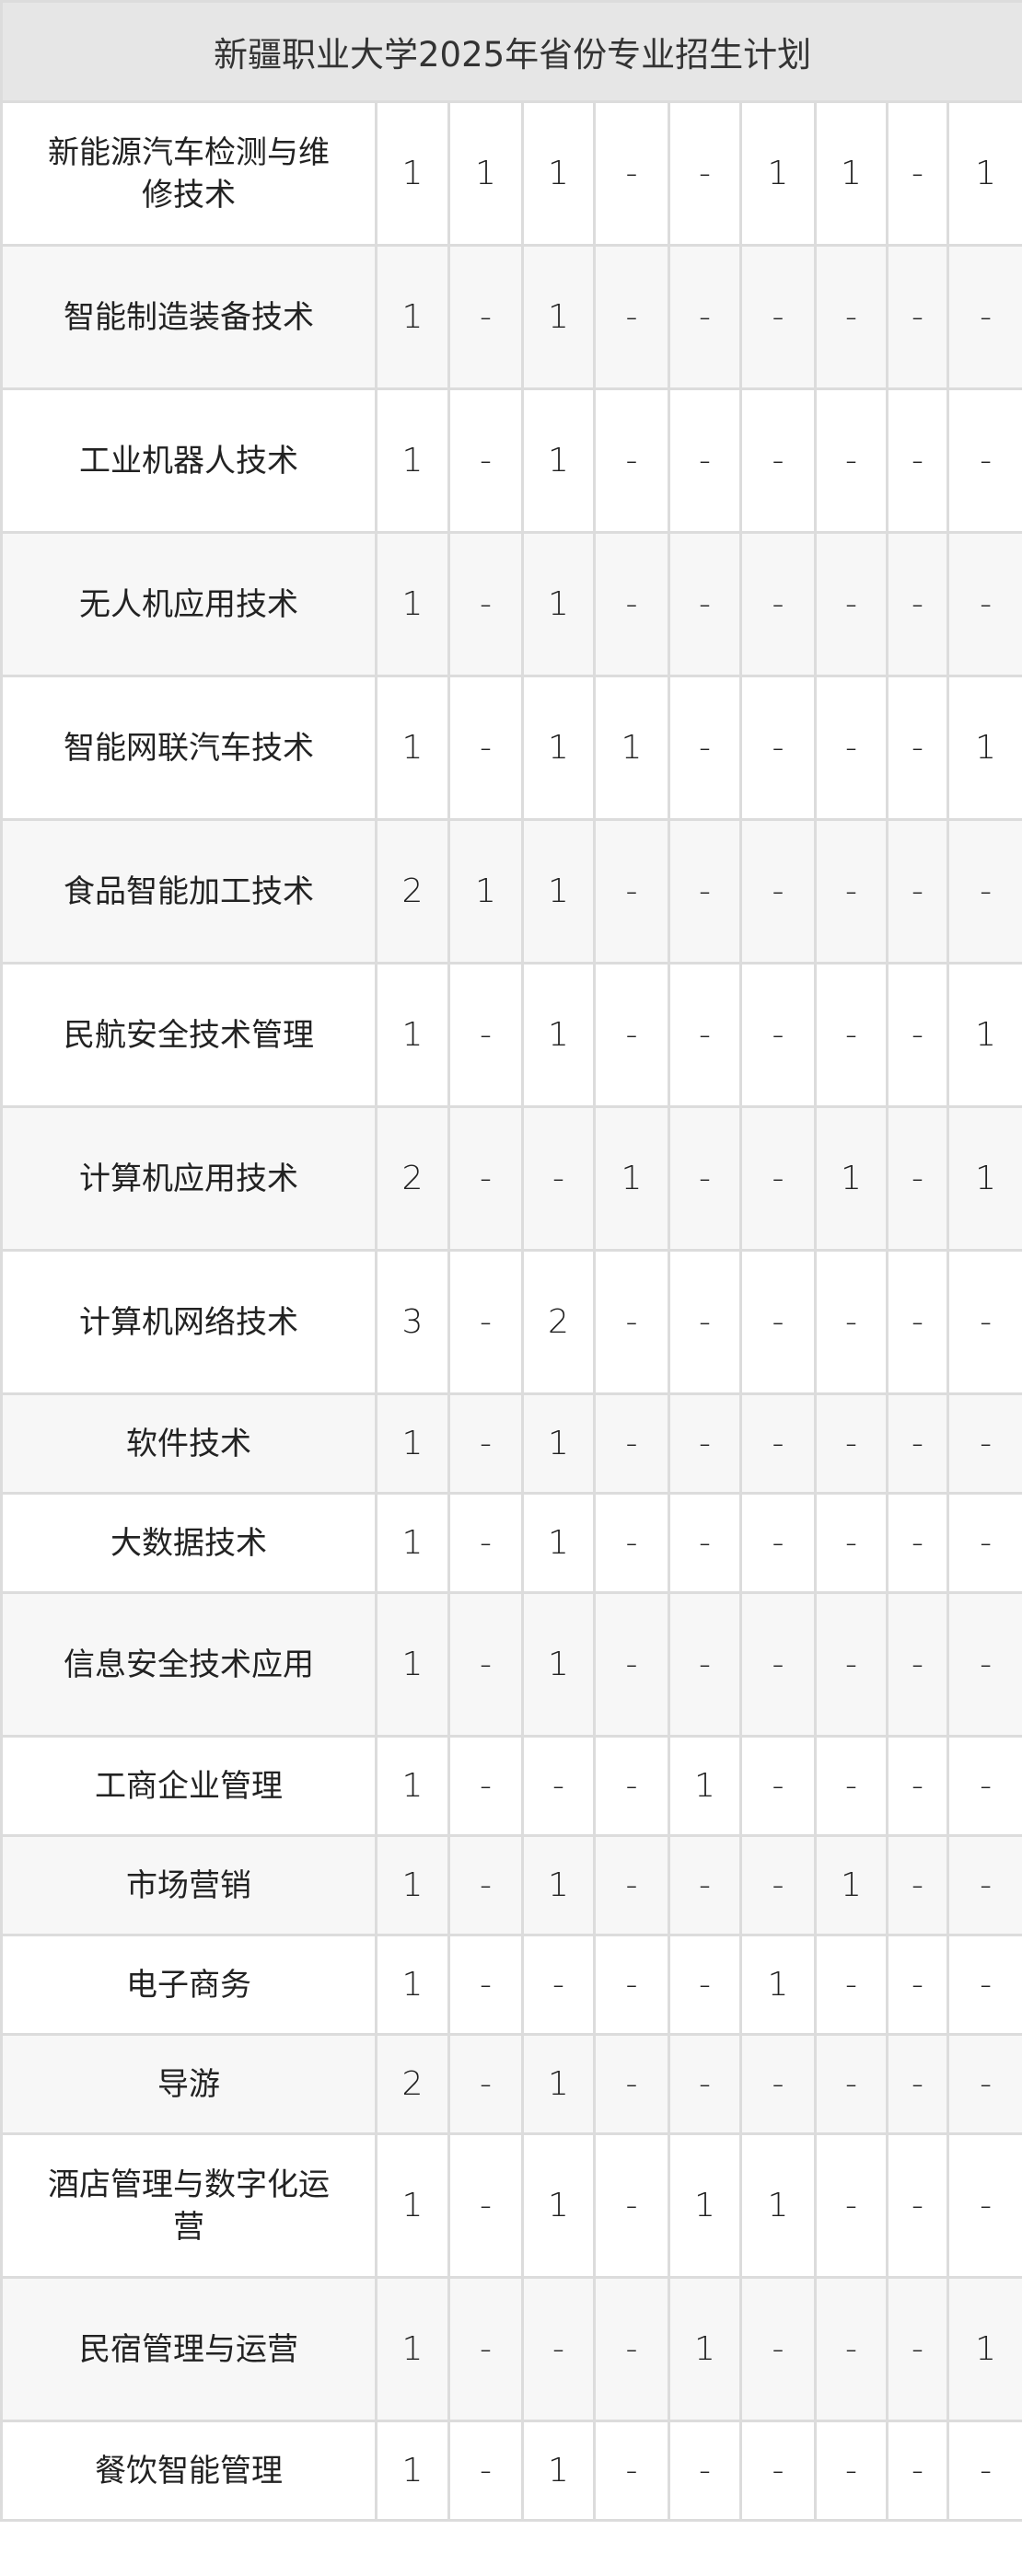 This screenshot has width=1022, height=2576. Describe the element at coordinates (188, 891) in the screenshot. I see `major-name: 食品智能加工技术` at that location.